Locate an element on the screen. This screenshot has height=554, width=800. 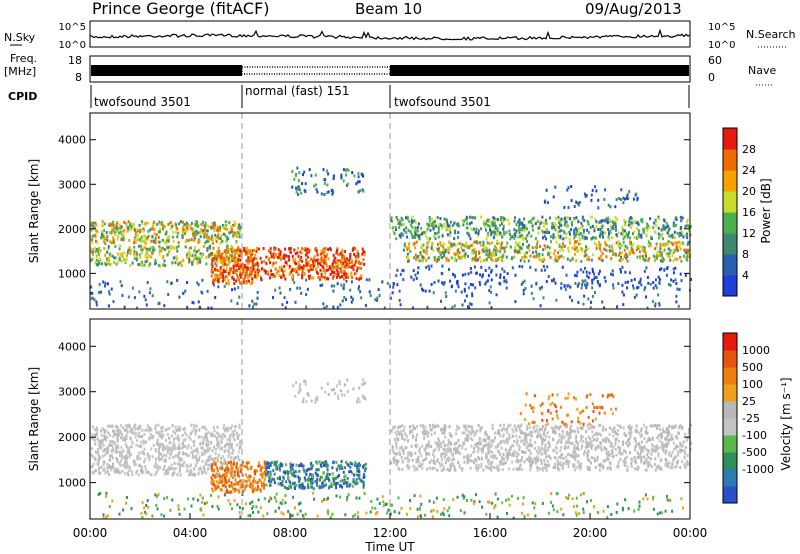
nsearch-tick-bottom: 10^0 is located at coordinates (721, 45).